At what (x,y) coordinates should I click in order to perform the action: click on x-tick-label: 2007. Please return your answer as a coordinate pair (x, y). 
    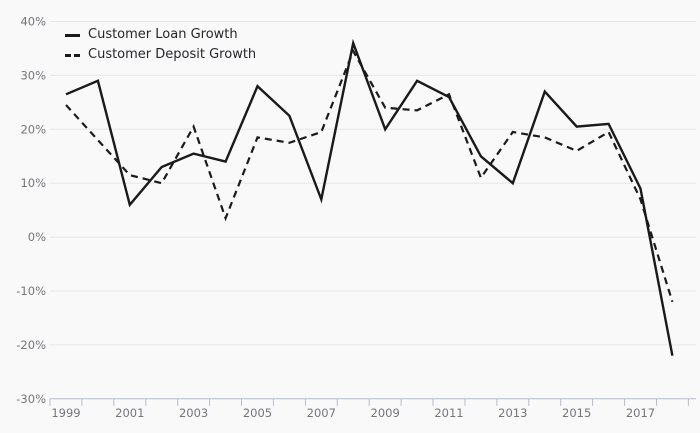
    Looking at the image, I should click on (321, 413).